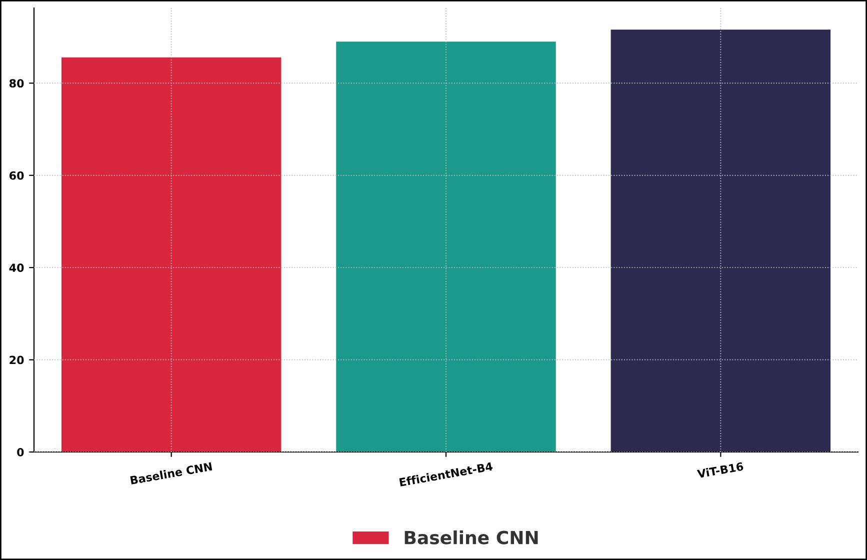 This screenshot has height=560, width=867. Describe the element at coordinates (20, 452) in the screenshot. I see `y-tick-label: 0` at that location.